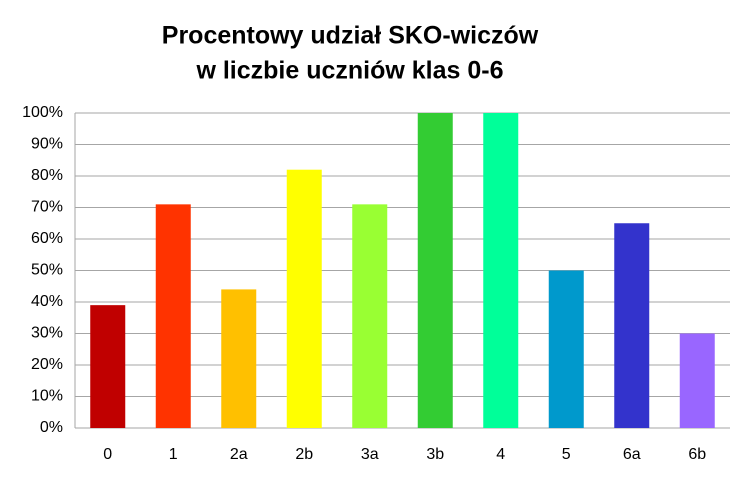  Describe the element at coordinates (435, 454) in the screenshot. I see `x-tick-label: 3b` at that location.